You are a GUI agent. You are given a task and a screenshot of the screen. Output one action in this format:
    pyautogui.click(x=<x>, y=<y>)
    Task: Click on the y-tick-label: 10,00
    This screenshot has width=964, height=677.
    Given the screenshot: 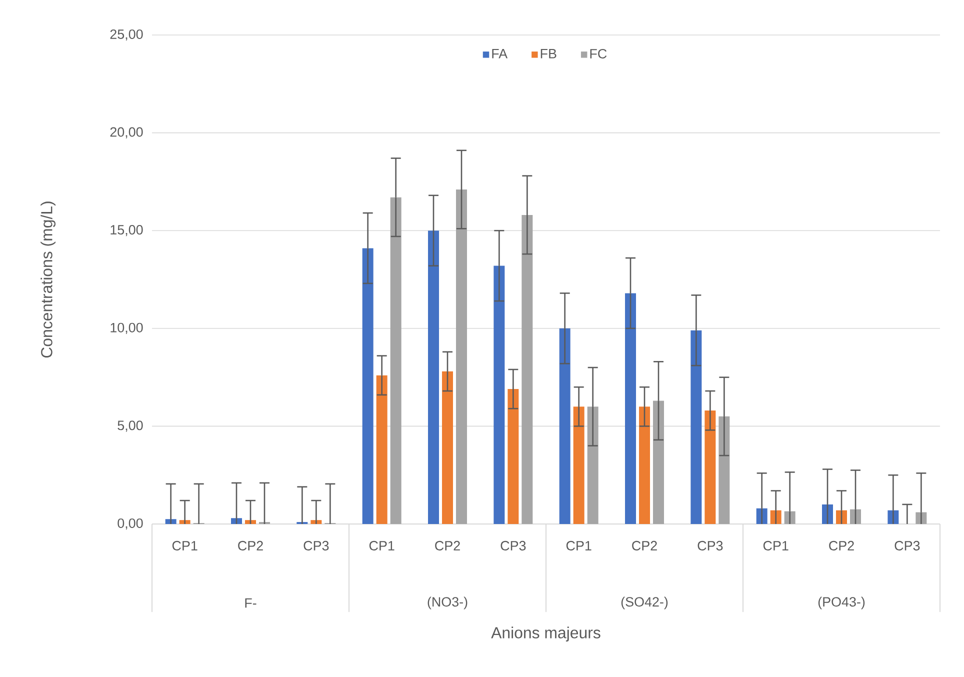 What is the action you would take?
    pyautogui.click(x=126, y=328)
    